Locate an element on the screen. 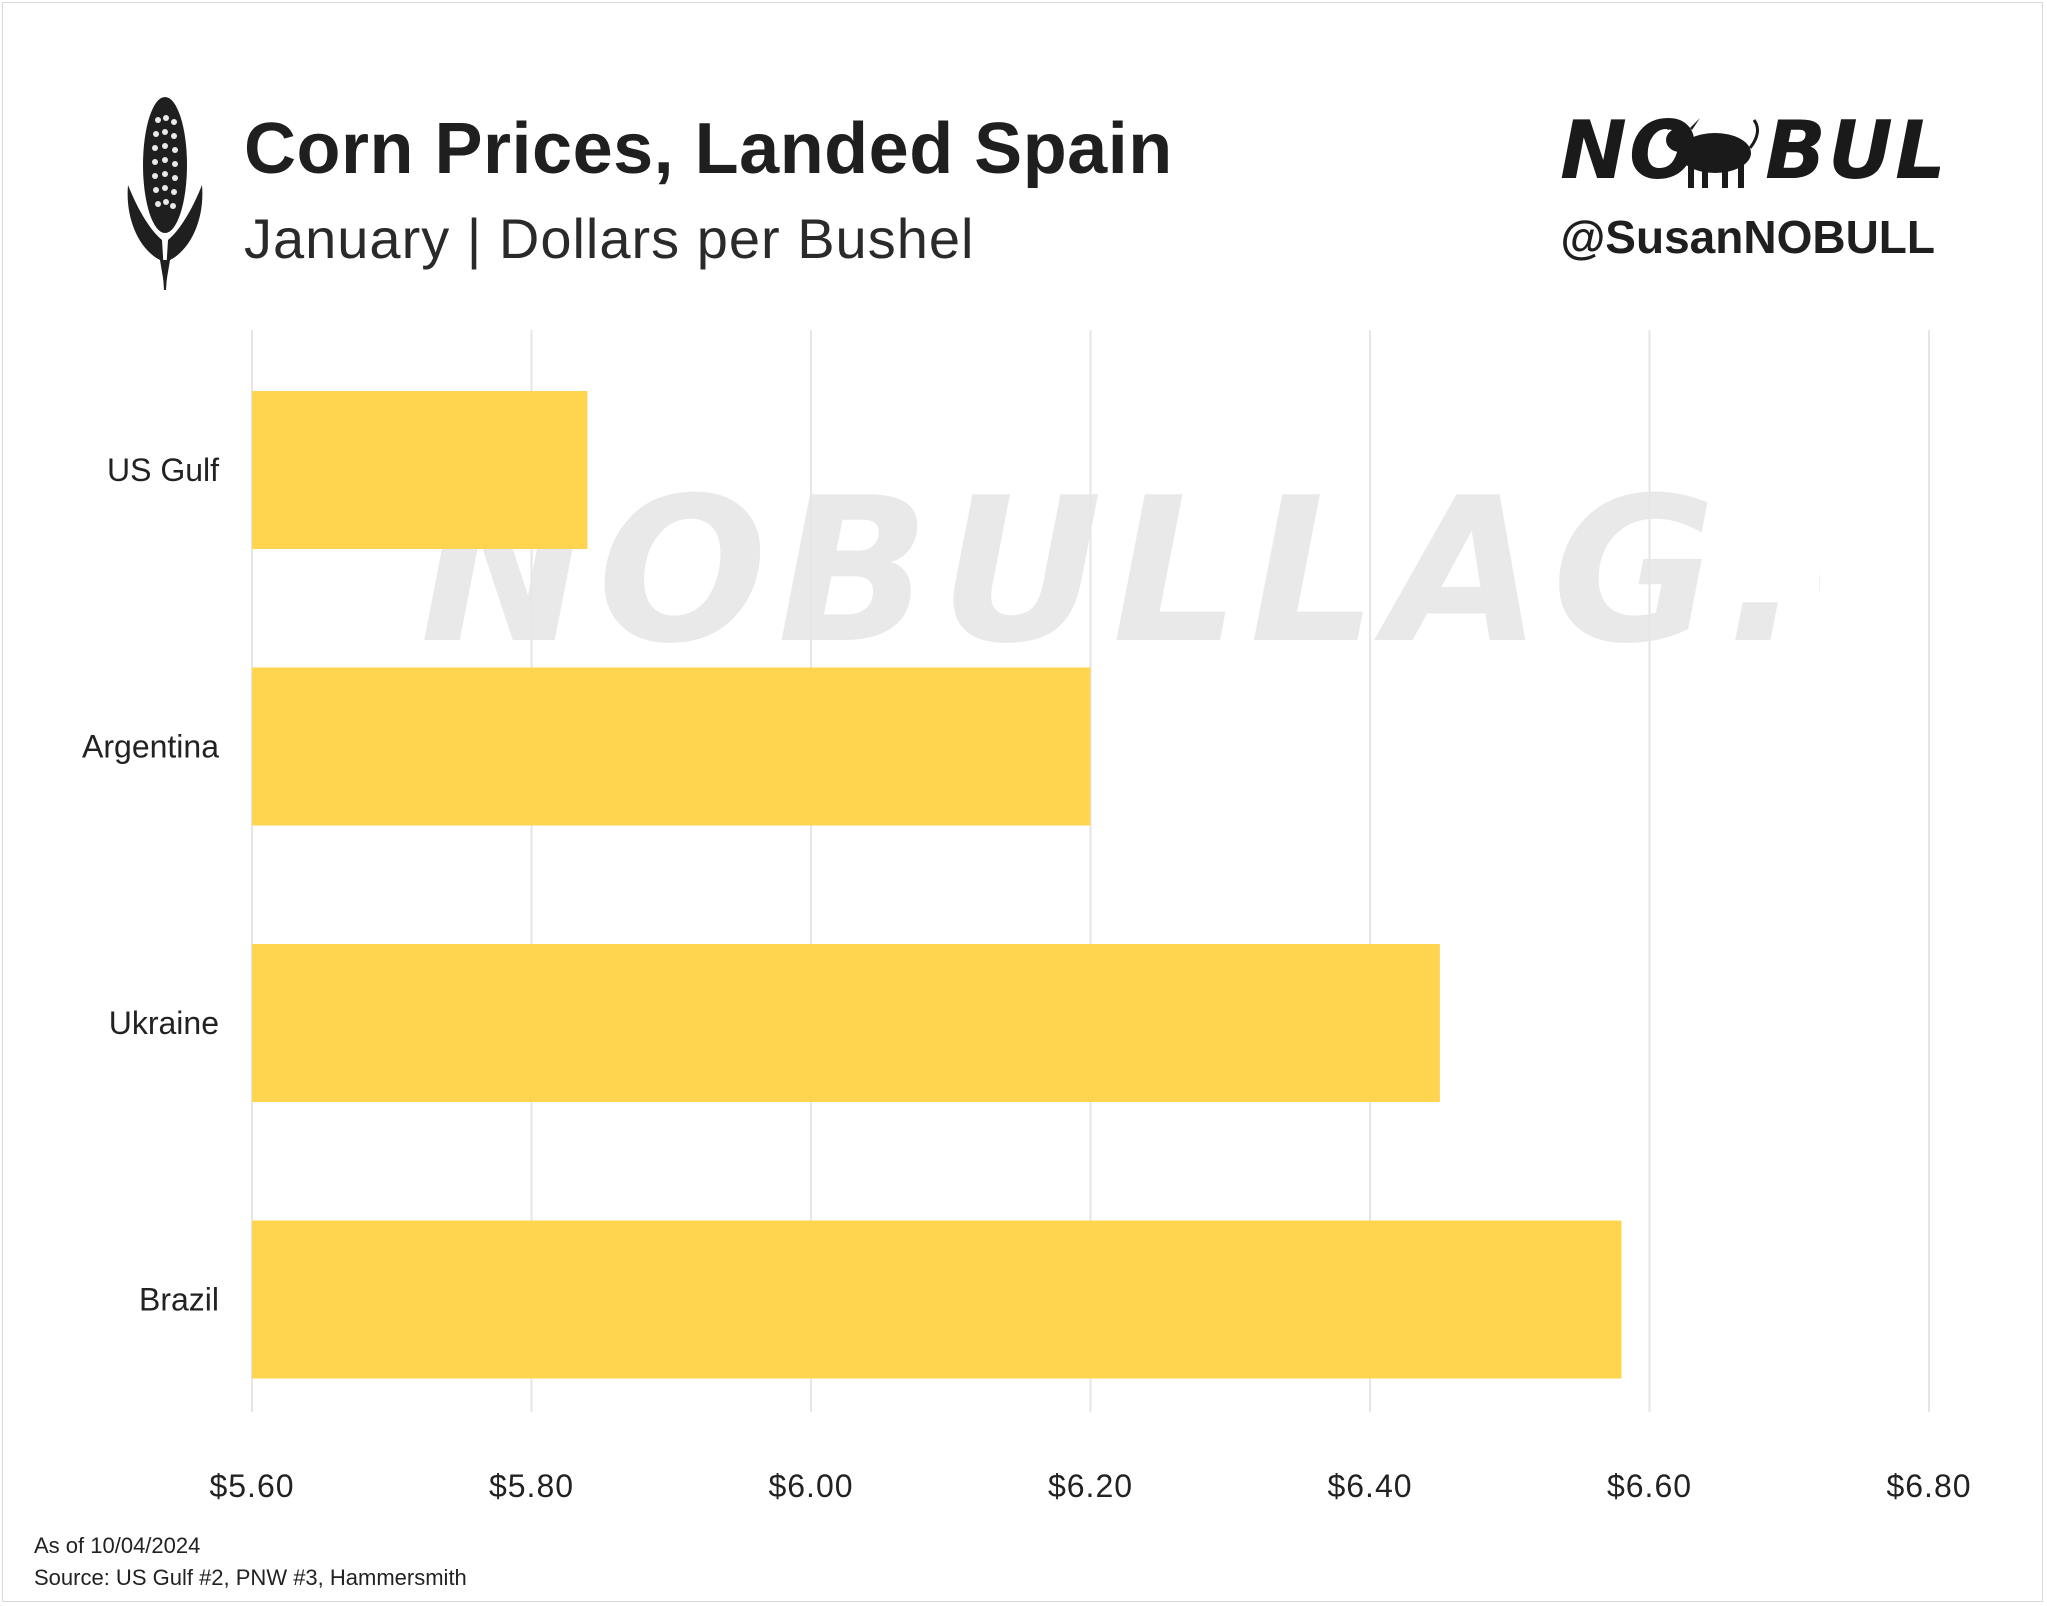 This screenshot has width=2047, height=1606. x-tick-label: $6.20 is located at coordinates (1090, 1486).